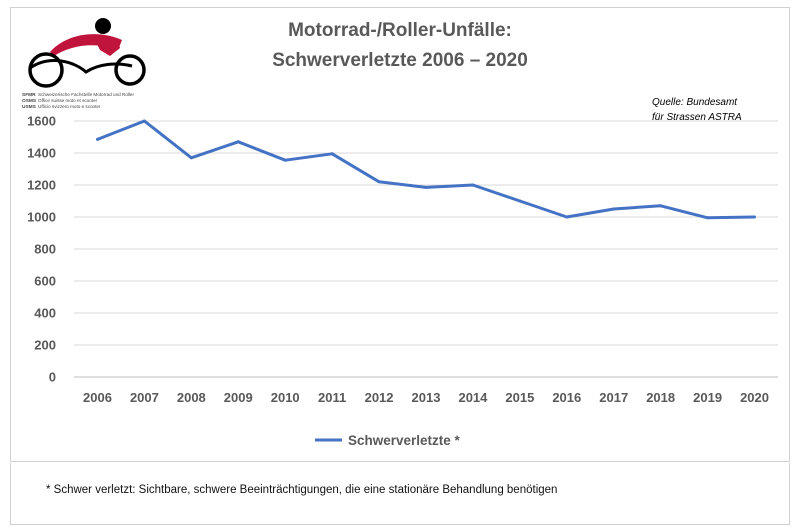 This screenshot has height=531, width=800. I want to click on data-point-2014, so click(473, 185).